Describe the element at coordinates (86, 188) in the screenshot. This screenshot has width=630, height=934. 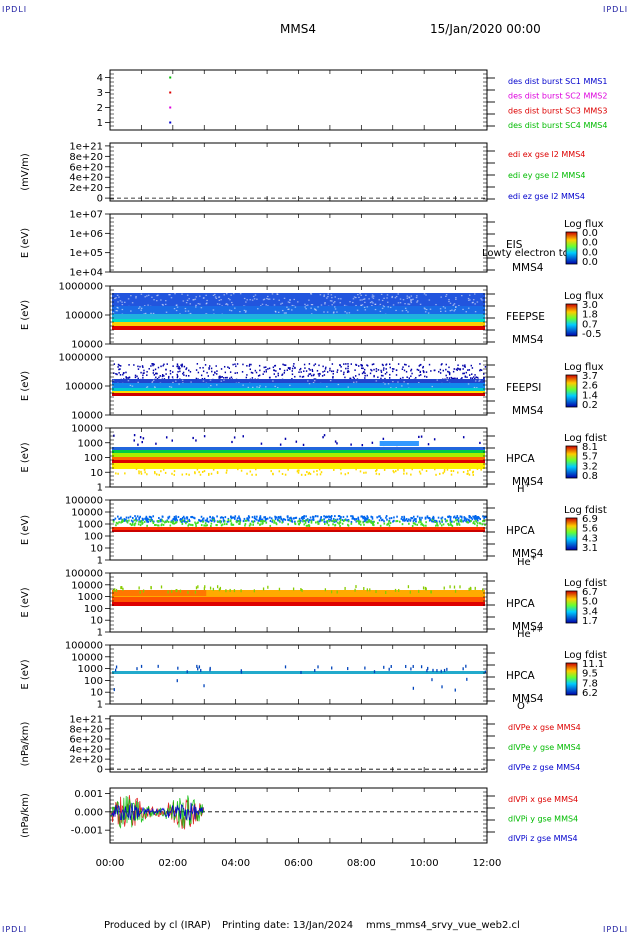
I see `y-tick-label: 2e+20` at that location.